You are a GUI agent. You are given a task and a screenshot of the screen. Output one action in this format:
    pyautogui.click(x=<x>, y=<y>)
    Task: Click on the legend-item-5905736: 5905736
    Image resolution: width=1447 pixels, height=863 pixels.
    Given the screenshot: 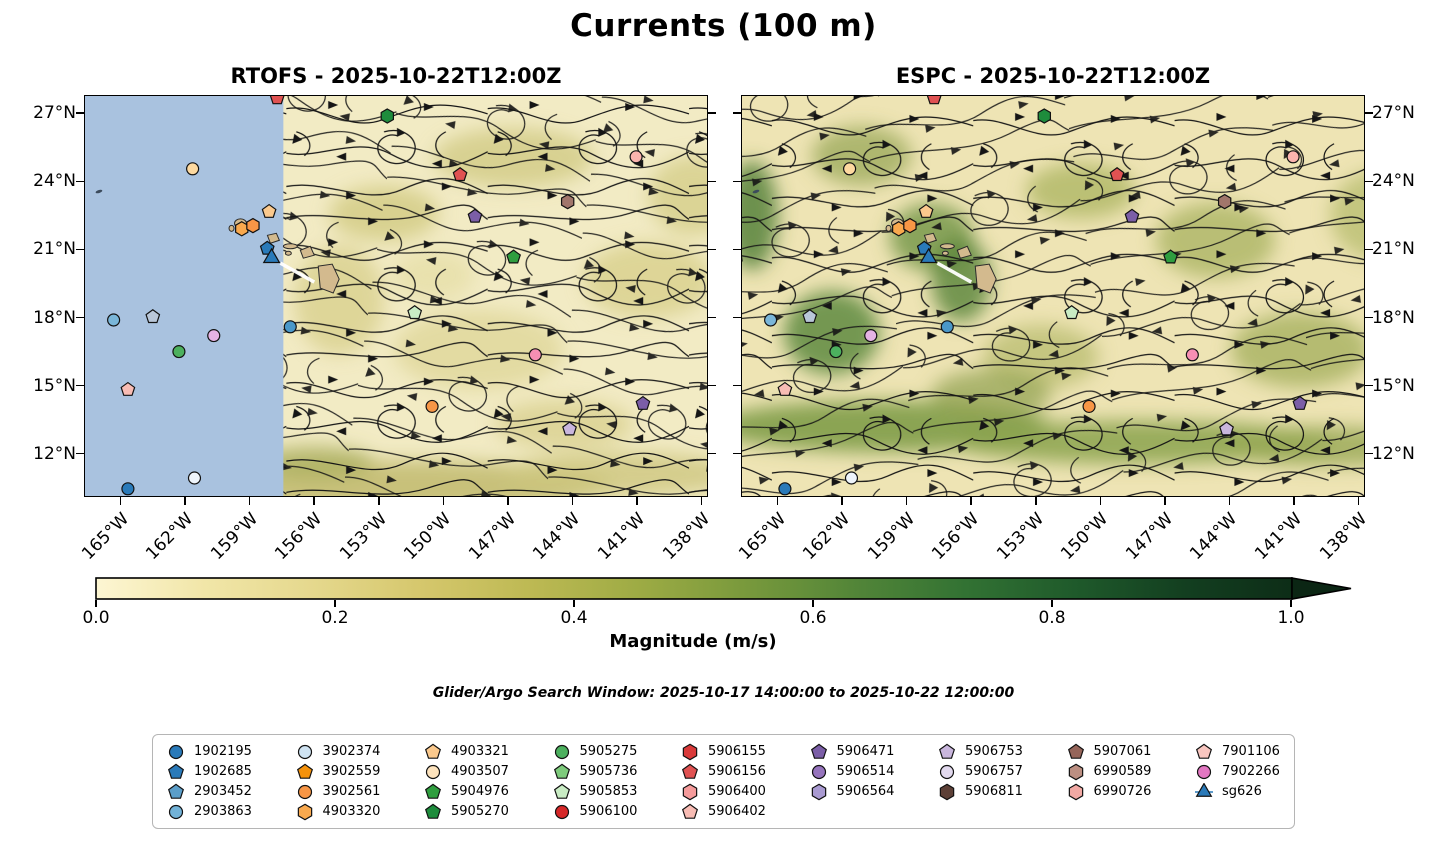 What is the action you would take?
    pyautogui.click(x=595, y=771)
    